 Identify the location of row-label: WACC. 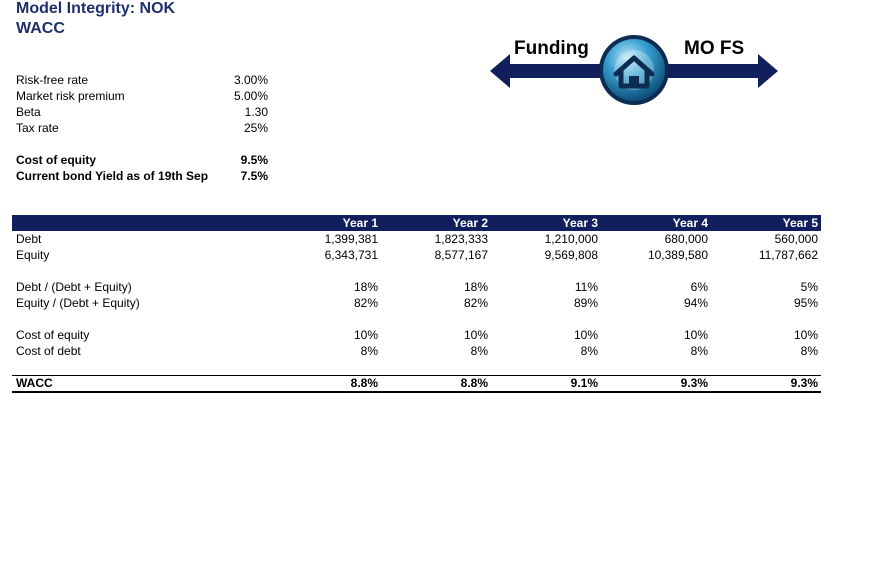
(34, 383).